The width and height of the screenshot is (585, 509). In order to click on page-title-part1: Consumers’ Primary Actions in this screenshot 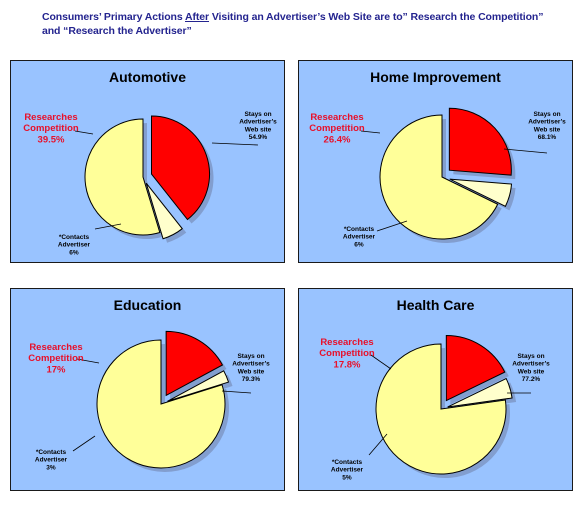, I will do `click(113, 17)`.